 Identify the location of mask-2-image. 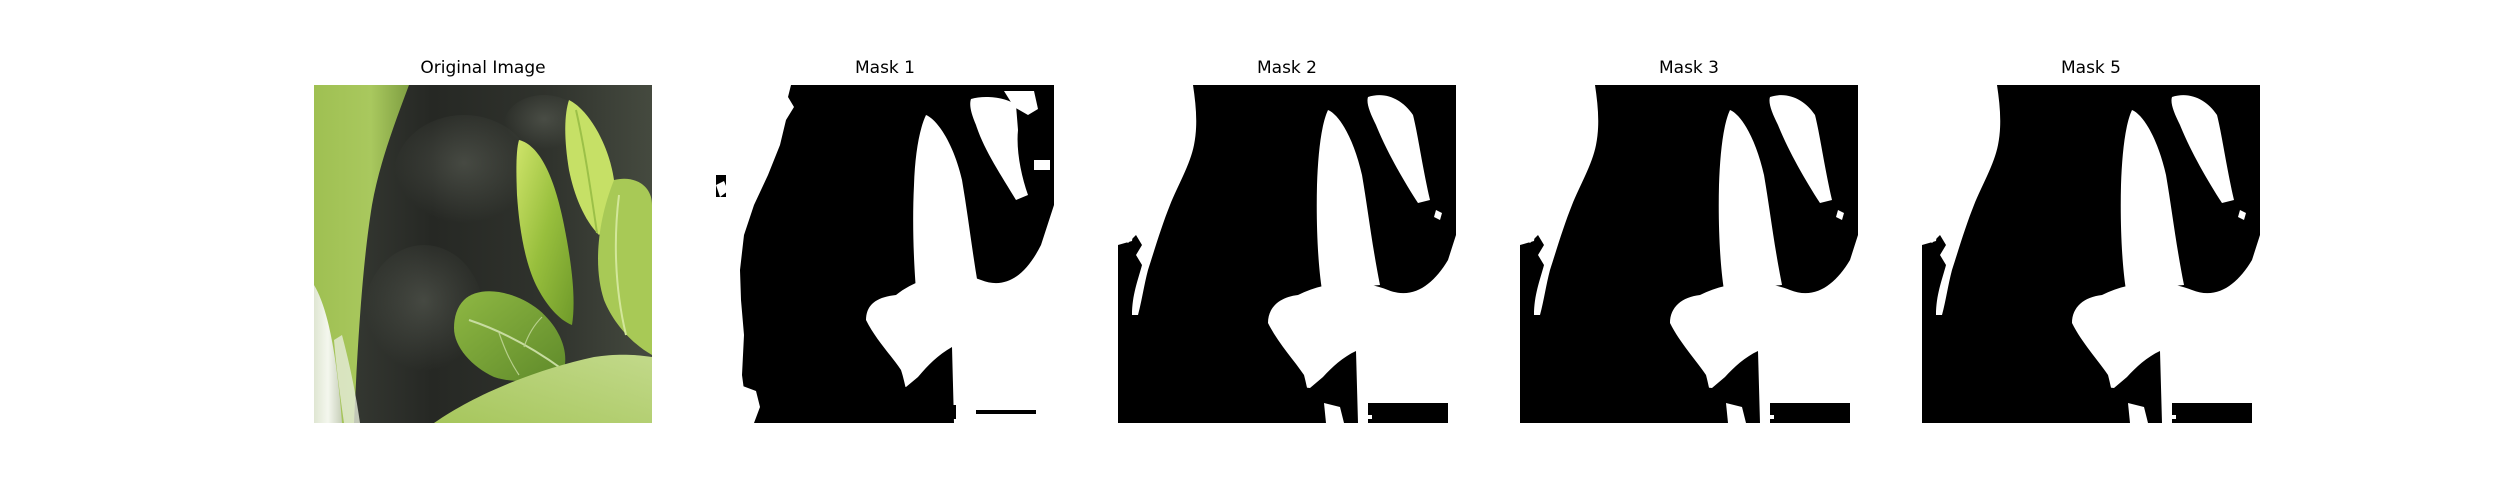
(1287, 254).